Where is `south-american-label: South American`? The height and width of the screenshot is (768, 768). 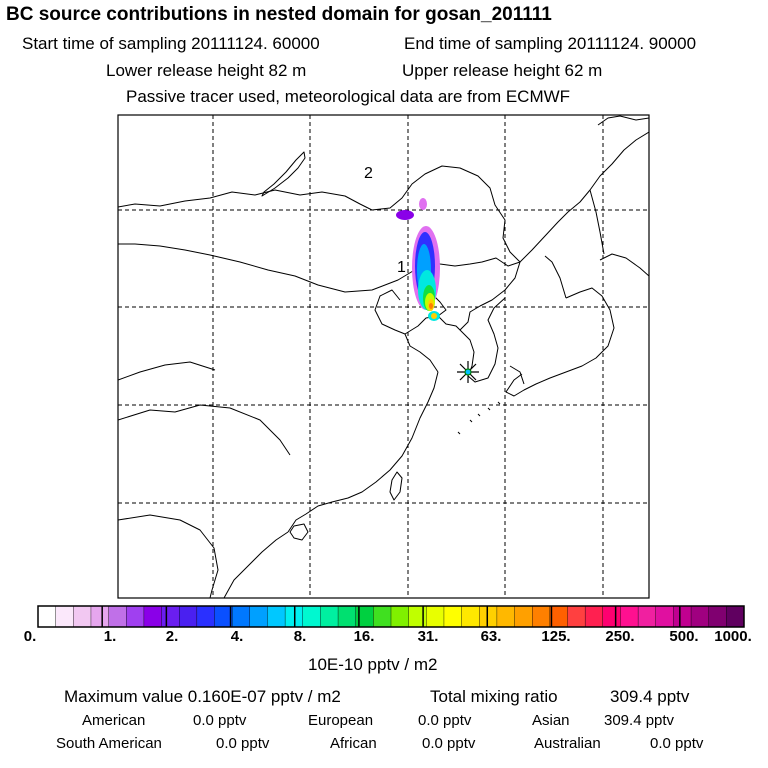
south-american-label: South American is located at coordinates (109, 743).